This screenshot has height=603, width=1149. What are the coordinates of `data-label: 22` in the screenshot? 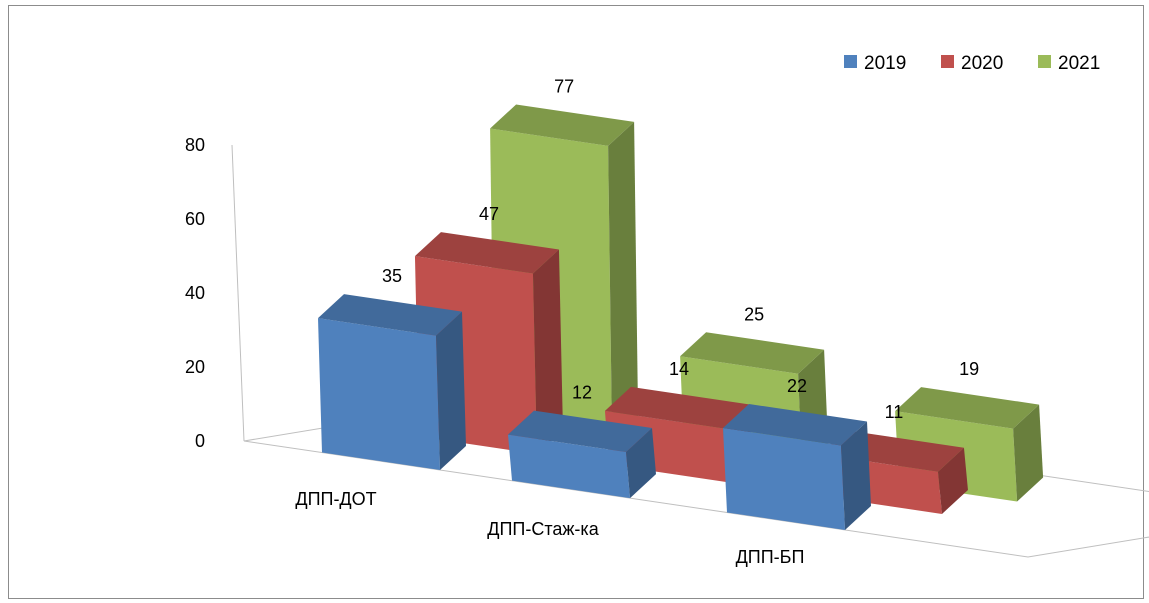 It's located at (797, 386).